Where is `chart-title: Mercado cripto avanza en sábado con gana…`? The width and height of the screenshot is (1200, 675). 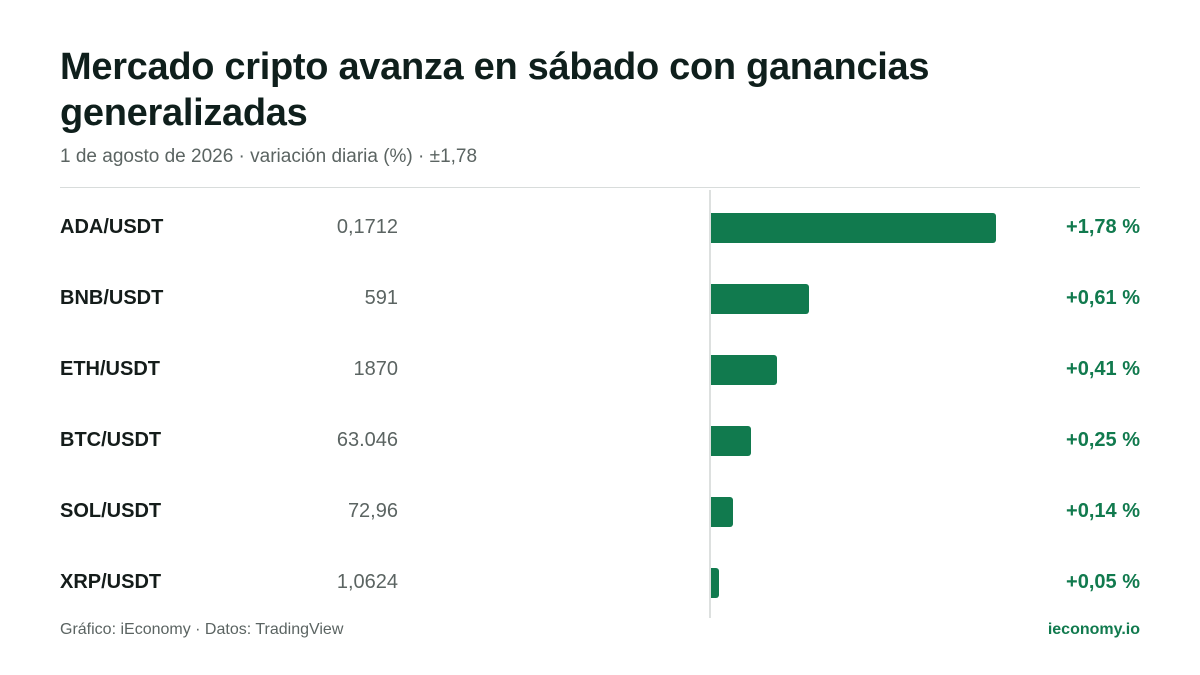 chart-title: Mercado cripto avanza en sábado con gana… is located at coordinates (495, 90).